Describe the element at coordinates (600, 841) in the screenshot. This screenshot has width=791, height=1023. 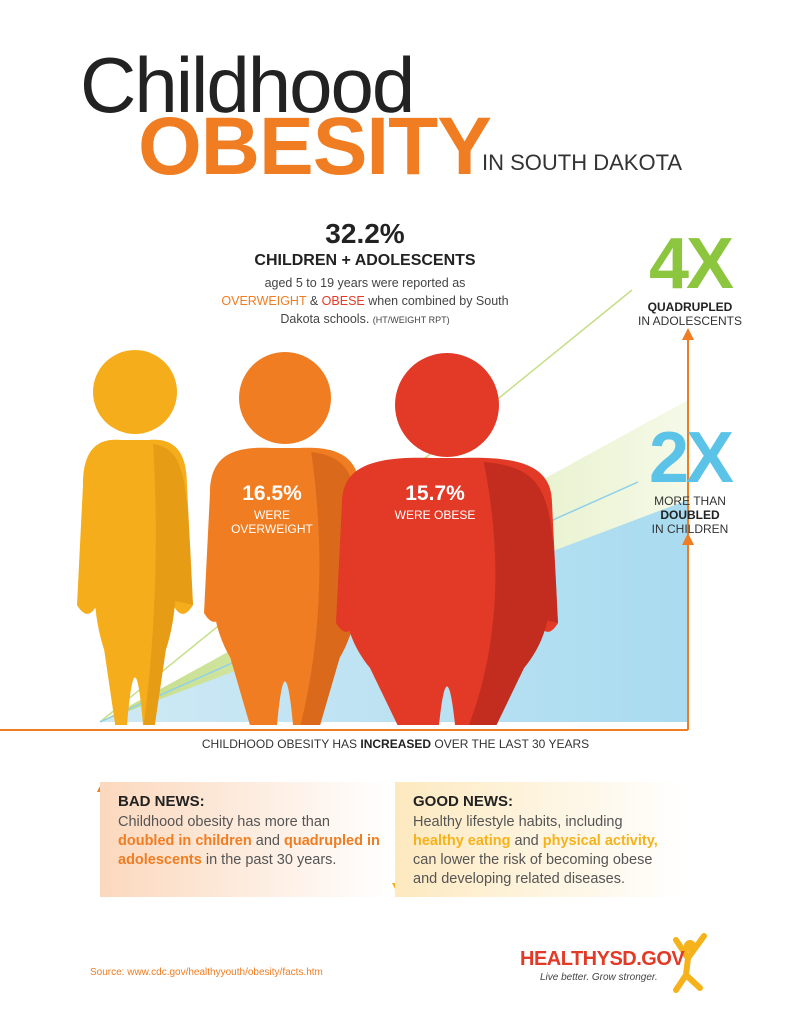
I see `emphasis: physical activity,` at that location.